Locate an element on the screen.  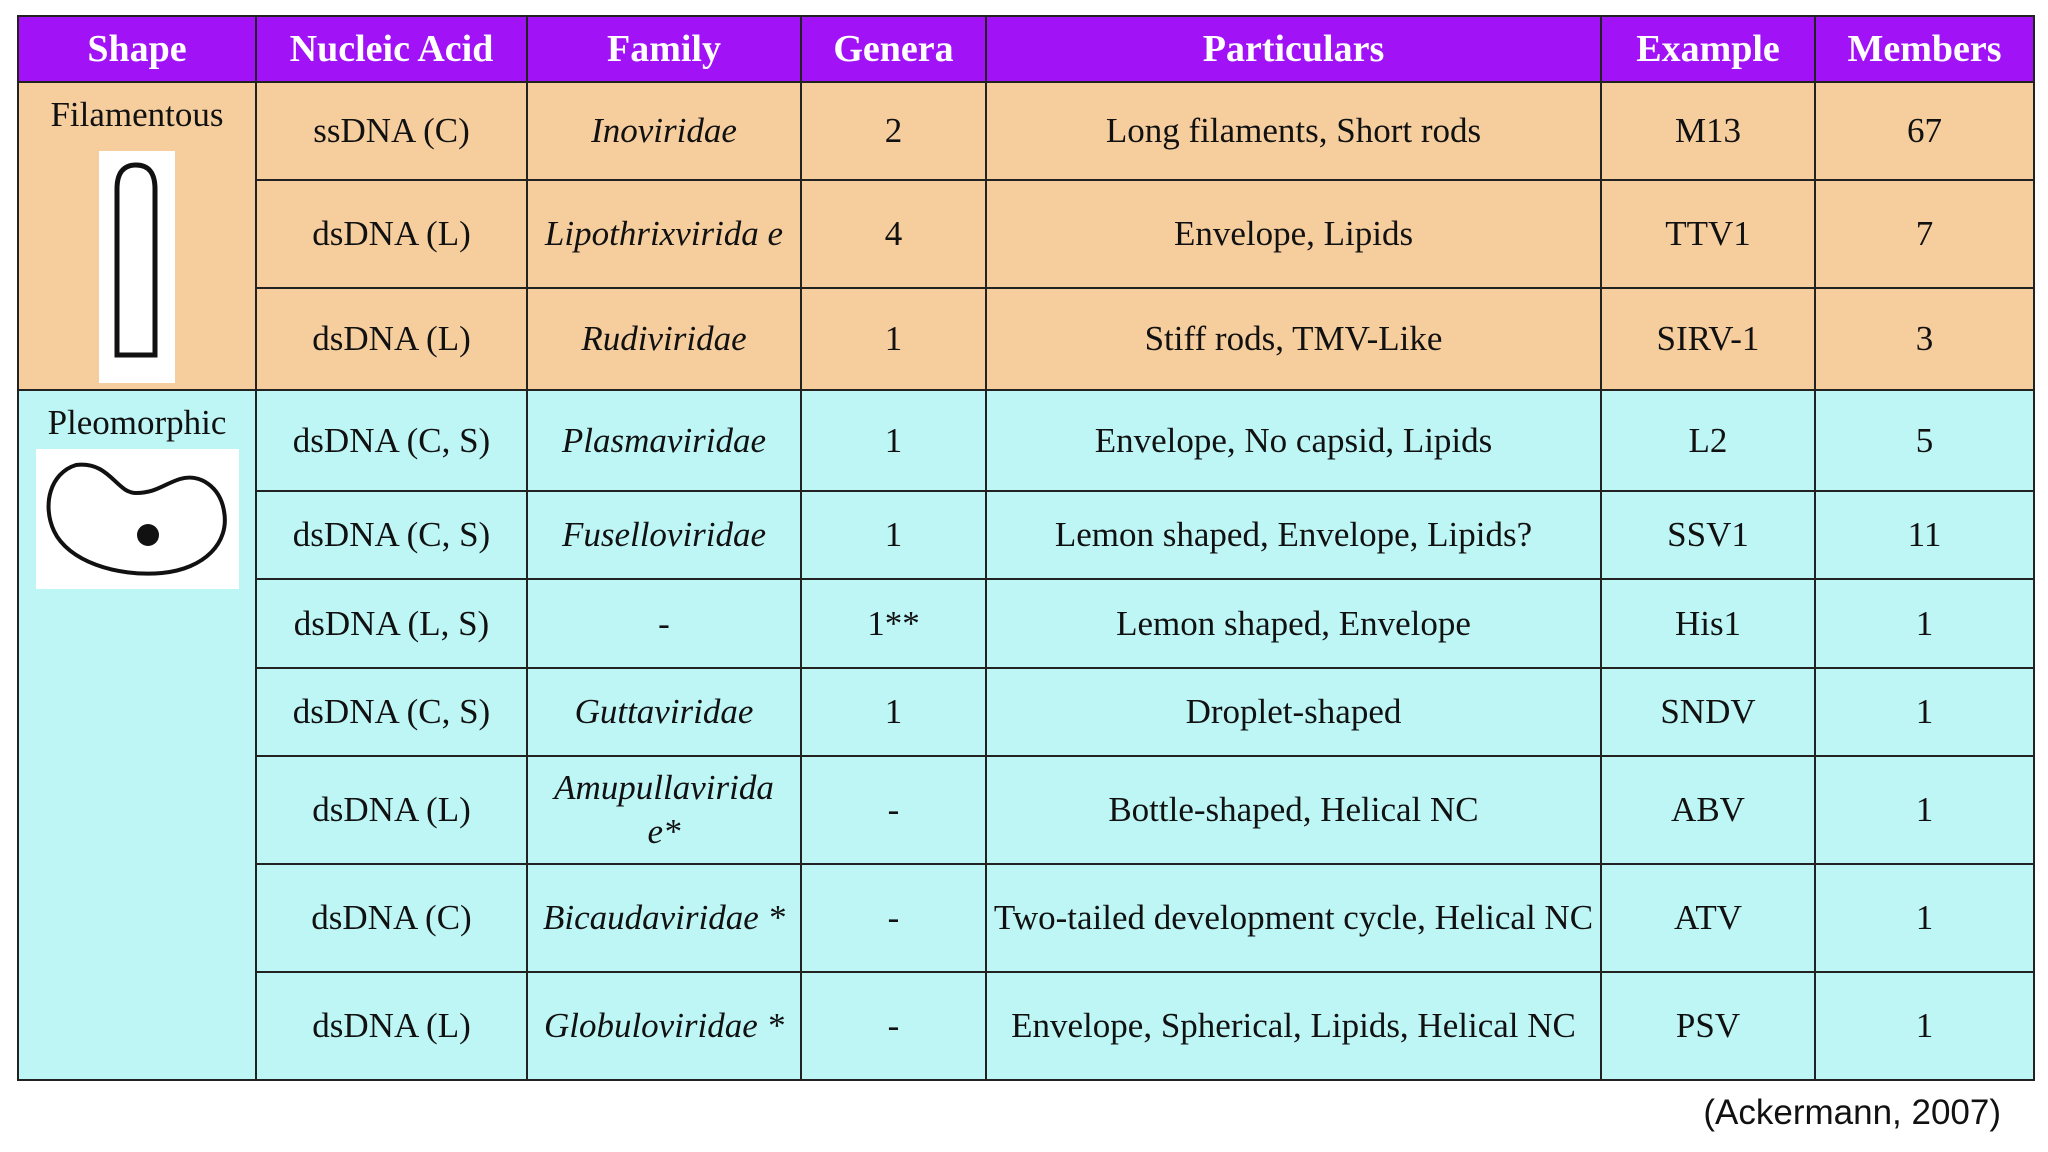
particulars-cell: Envelope, Spherical, Lipids, Helical NC is located at coordinates (1293, 1026).